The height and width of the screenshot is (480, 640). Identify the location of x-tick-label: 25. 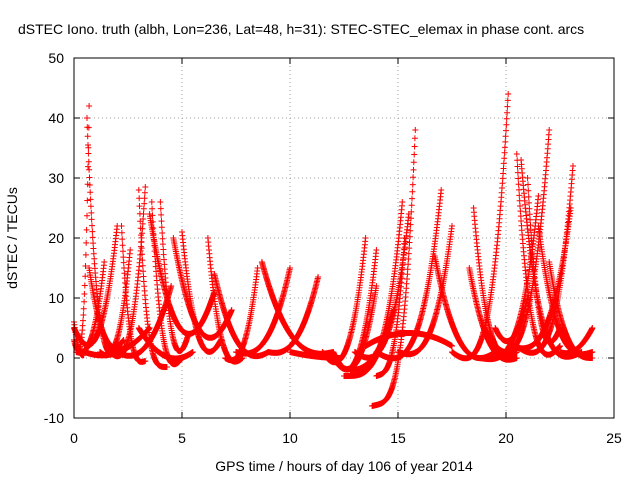
(614, 438).